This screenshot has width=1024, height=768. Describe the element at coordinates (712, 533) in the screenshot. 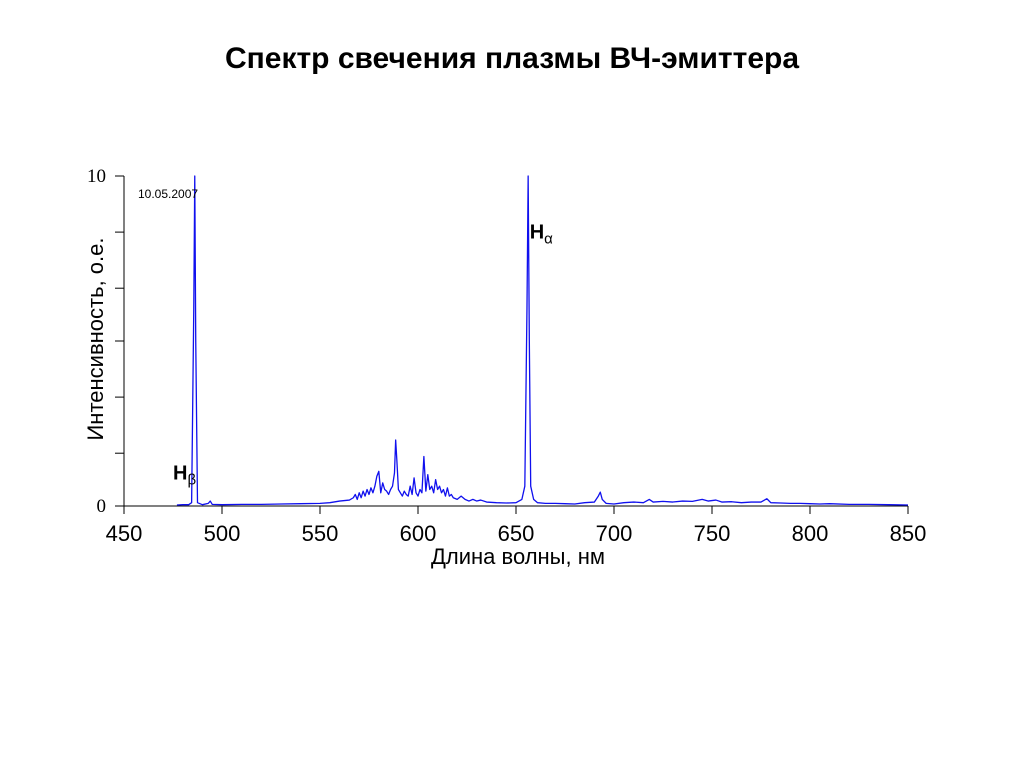

I see `x-tick-label: 750` at that location.